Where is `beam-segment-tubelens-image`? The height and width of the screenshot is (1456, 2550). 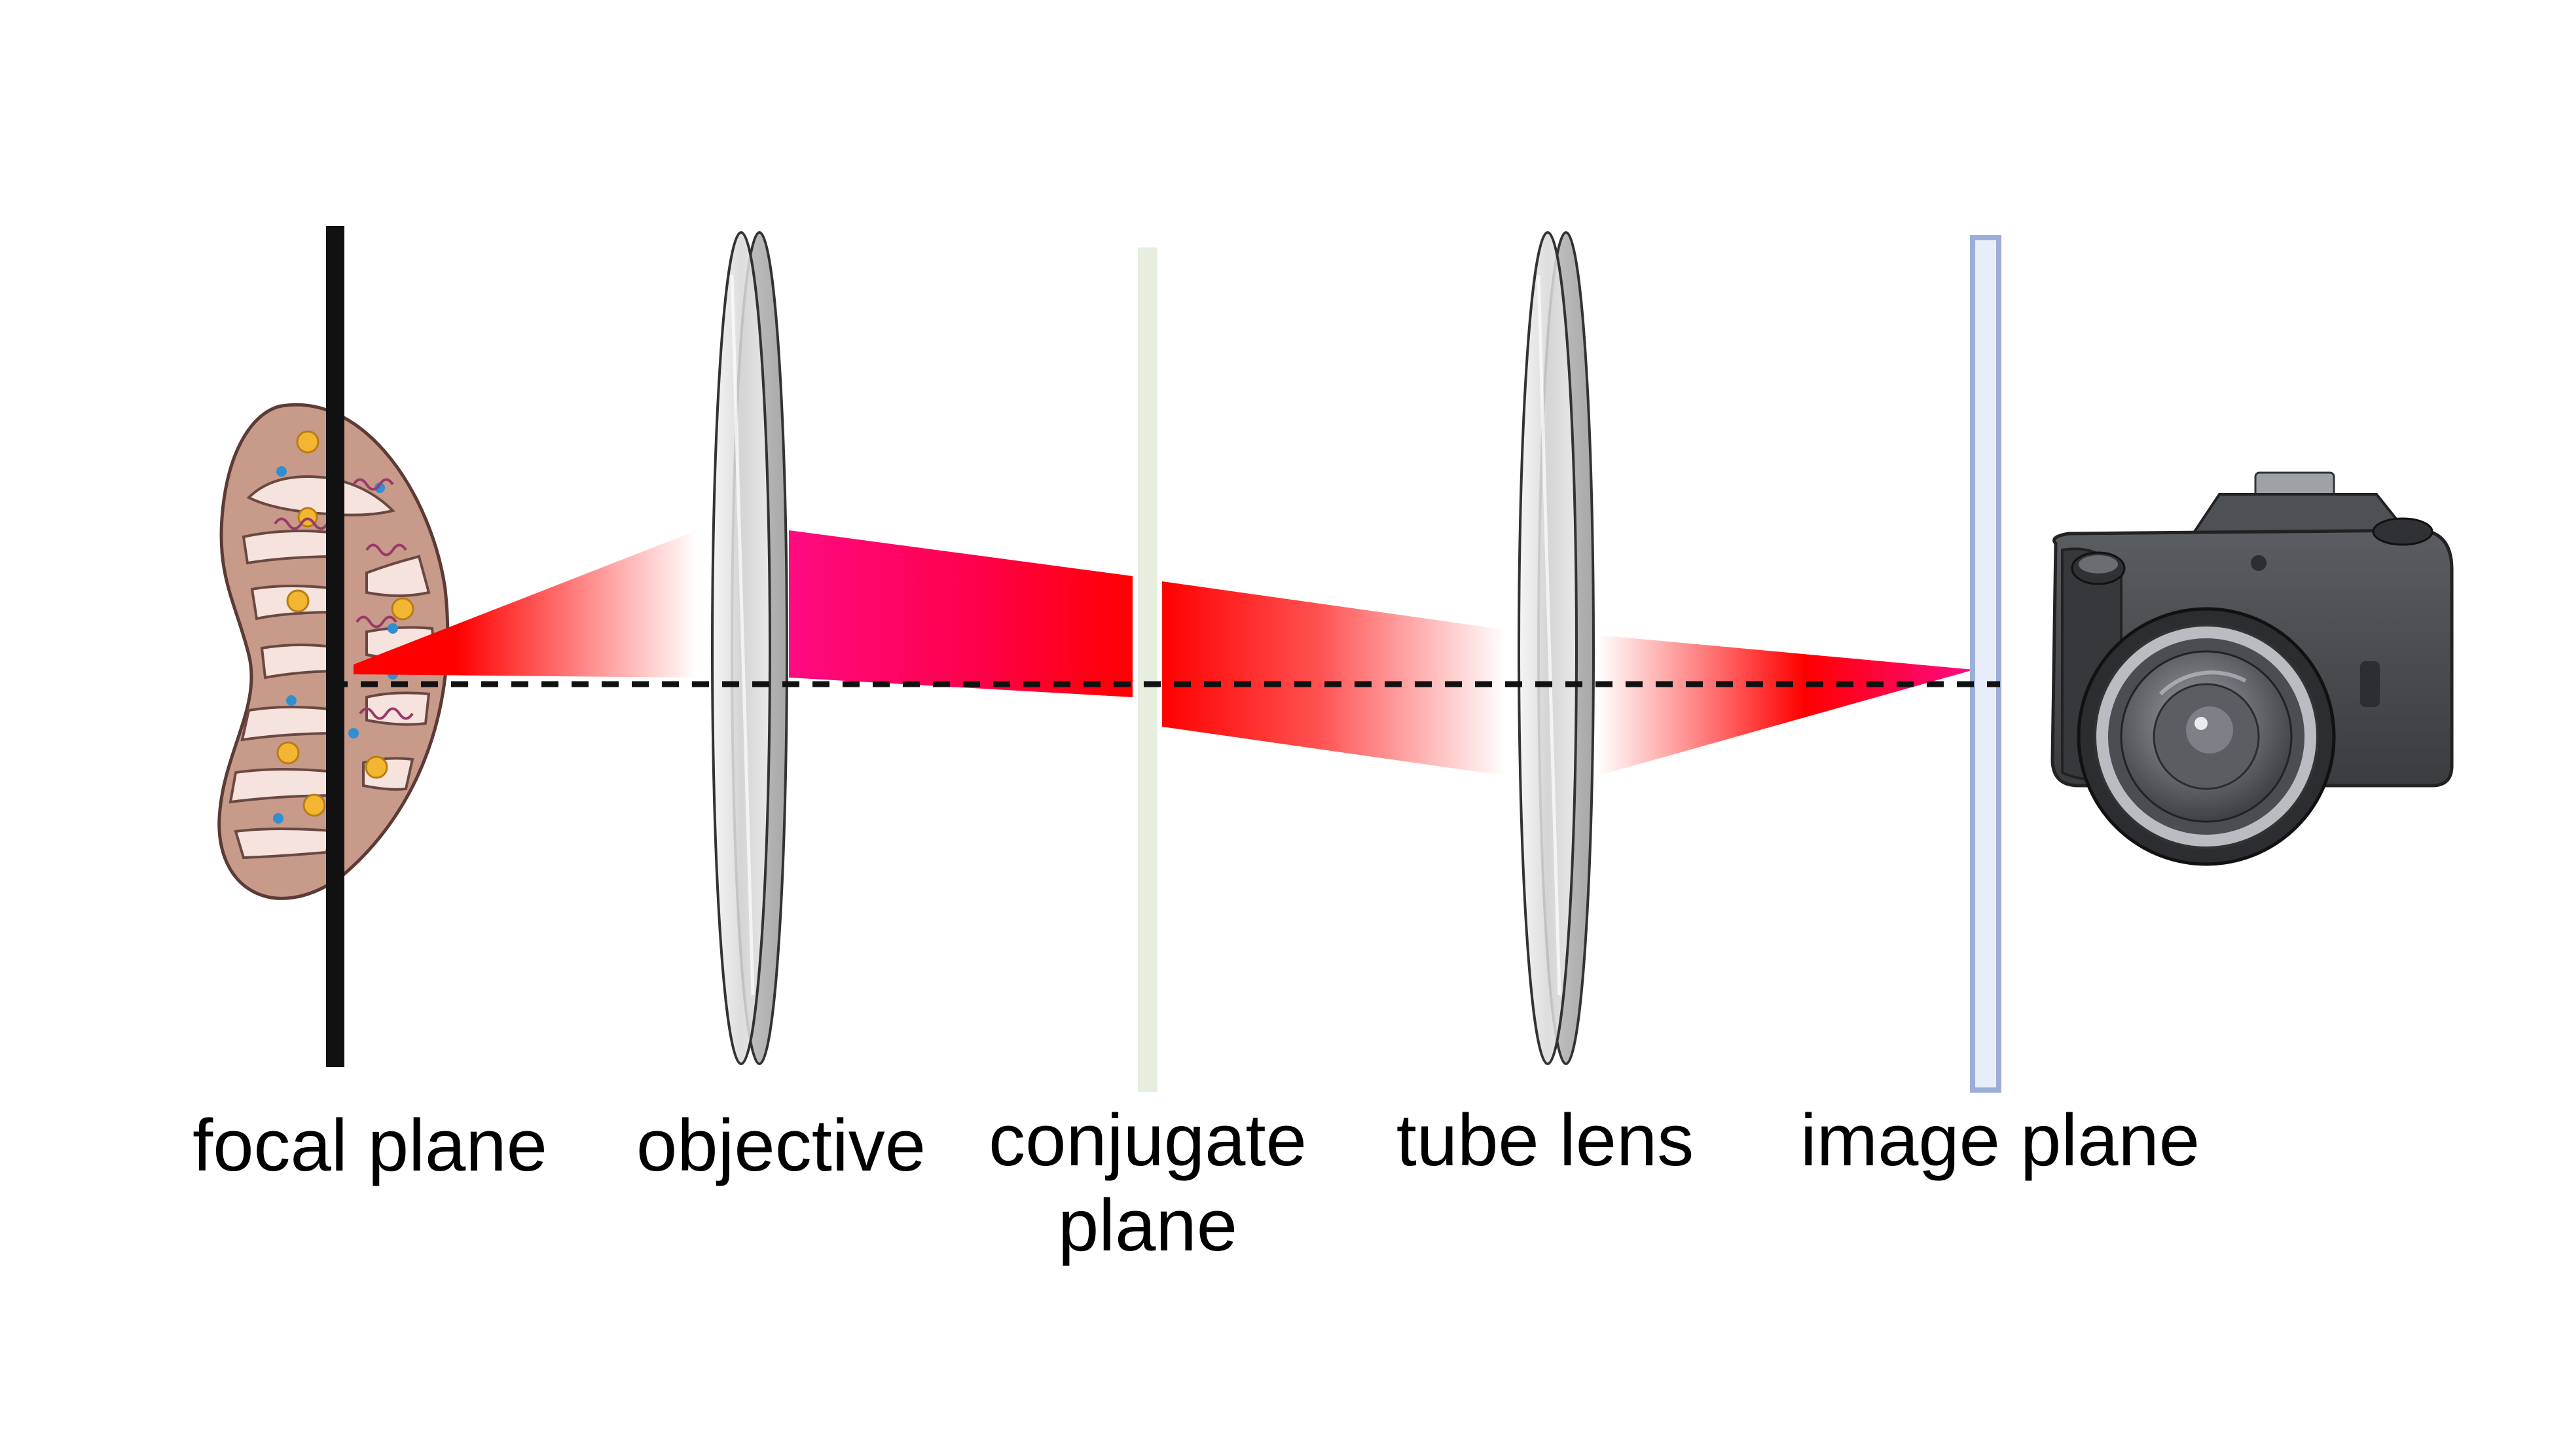 beam-segment-tubelens-image is located at coordinates (1785, 705).